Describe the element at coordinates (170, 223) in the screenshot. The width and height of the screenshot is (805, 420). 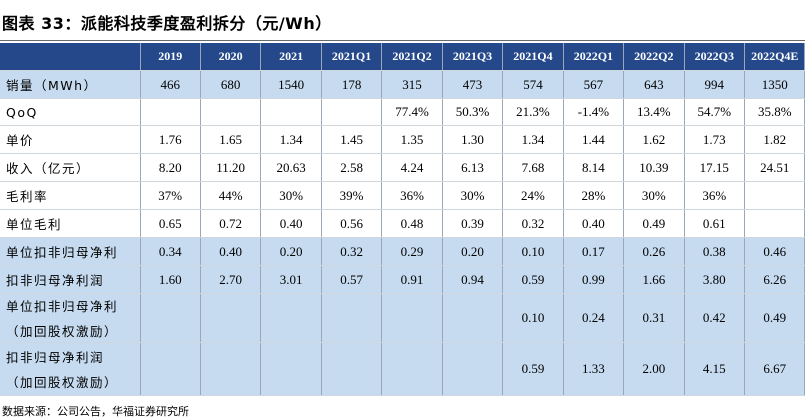
I see `cell: 0.65` at that location.